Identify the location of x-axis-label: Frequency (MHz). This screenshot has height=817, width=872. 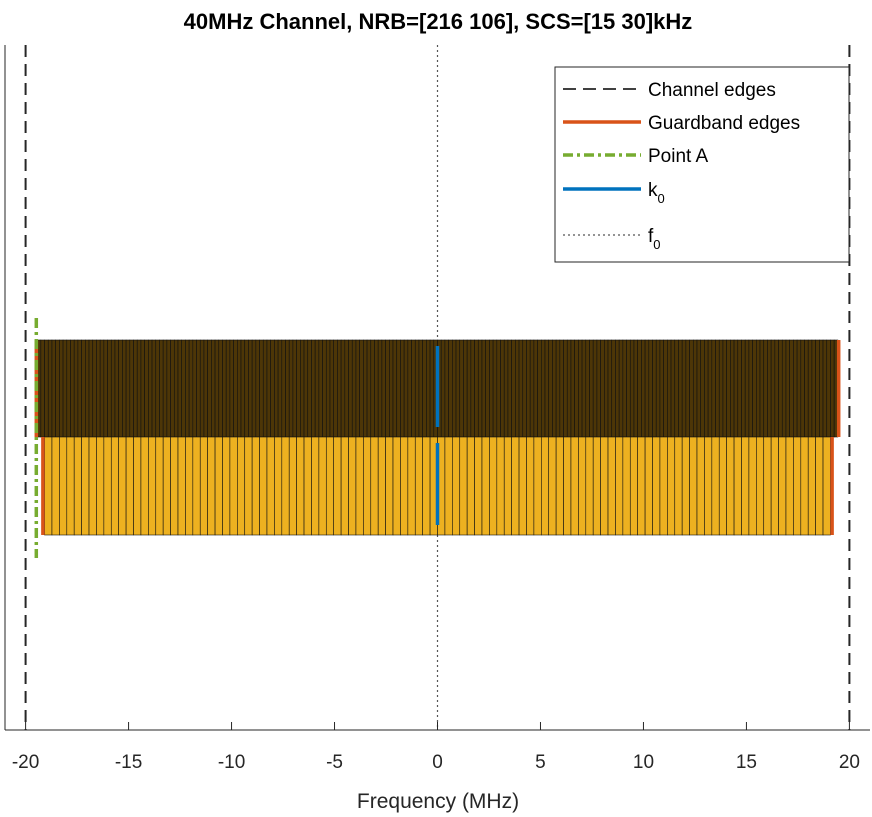
(438, 801).